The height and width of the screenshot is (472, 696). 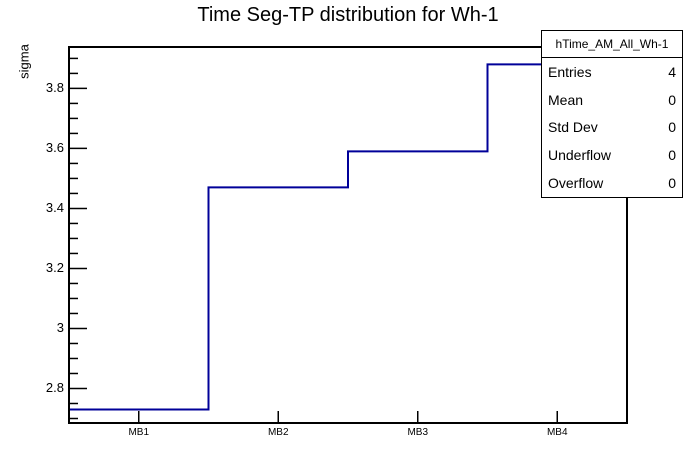 I want to click on stats-label: Mean, so click(x=566, y=99).